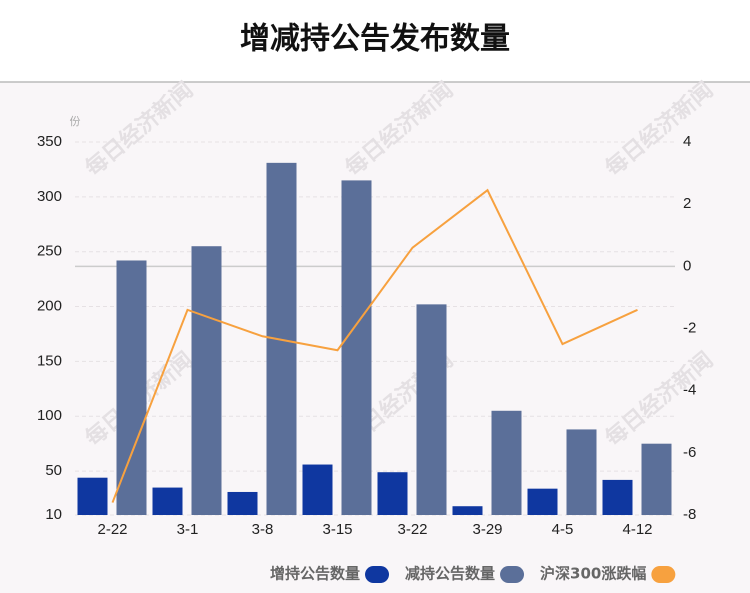 The height and width of the screenshot is (593, 750). I want to click on y2-tick-label: -2, so click(689, 327).